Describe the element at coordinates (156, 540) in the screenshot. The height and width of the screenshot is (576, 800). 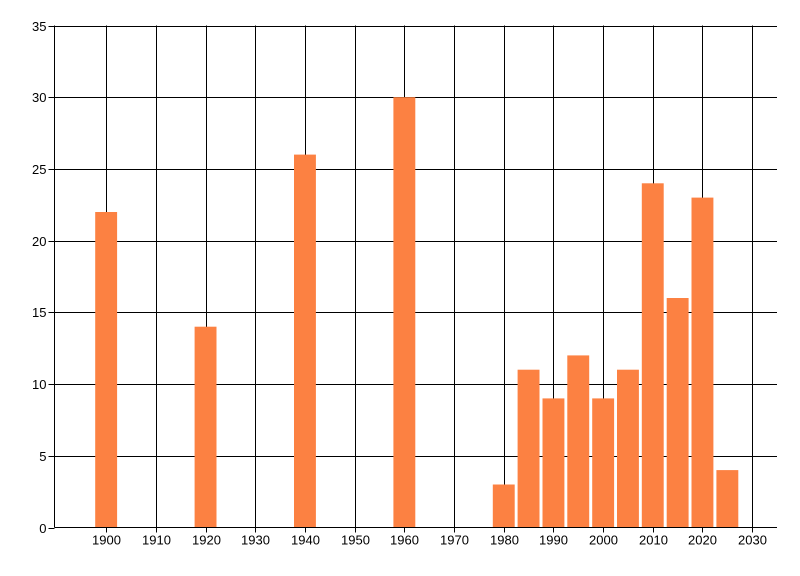
I see `x-tick-label: 1910` at that location.